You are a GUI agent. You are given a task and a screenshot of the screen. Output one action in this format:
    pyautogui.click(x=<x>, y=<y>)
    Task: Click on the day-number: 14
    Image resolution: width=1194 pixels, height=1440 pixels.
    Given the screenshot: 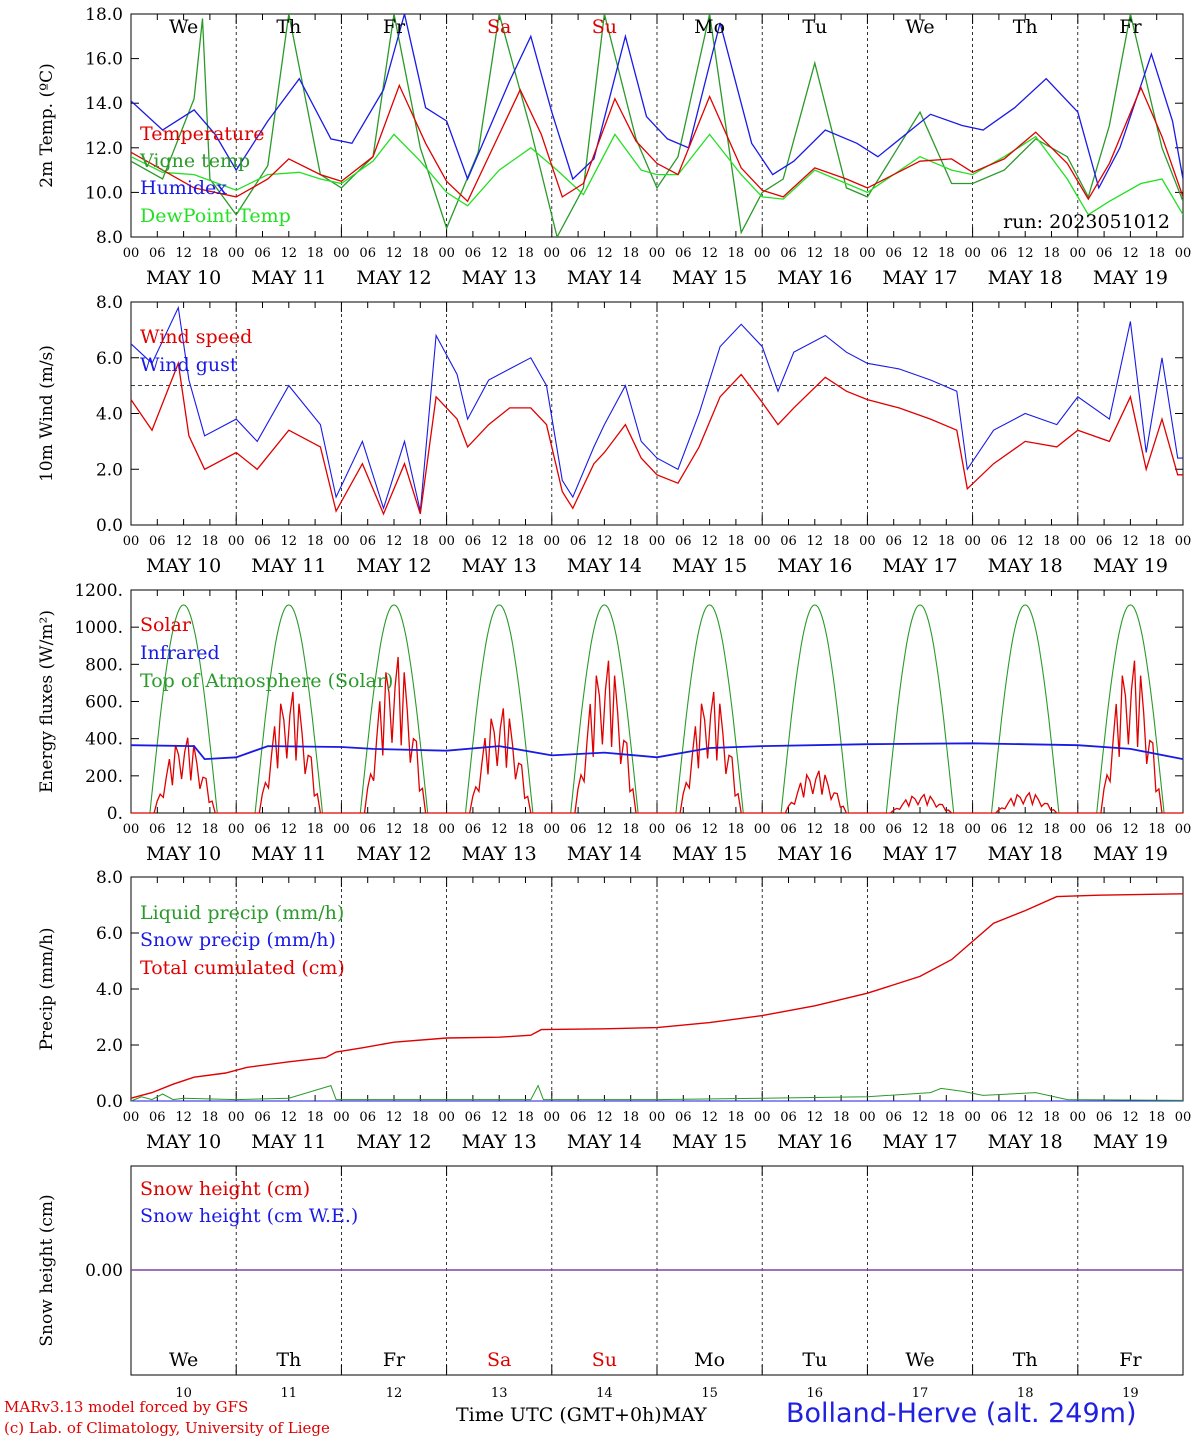 What is the action you would take?
    pyautogui.click(x=604, y=1393)
    